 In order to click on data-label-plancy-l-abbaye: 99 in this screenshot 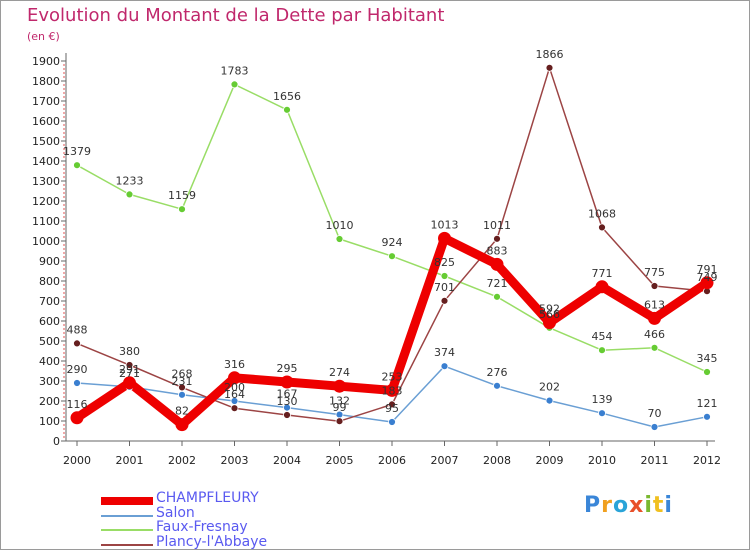, I will do `click(340, 407)`.